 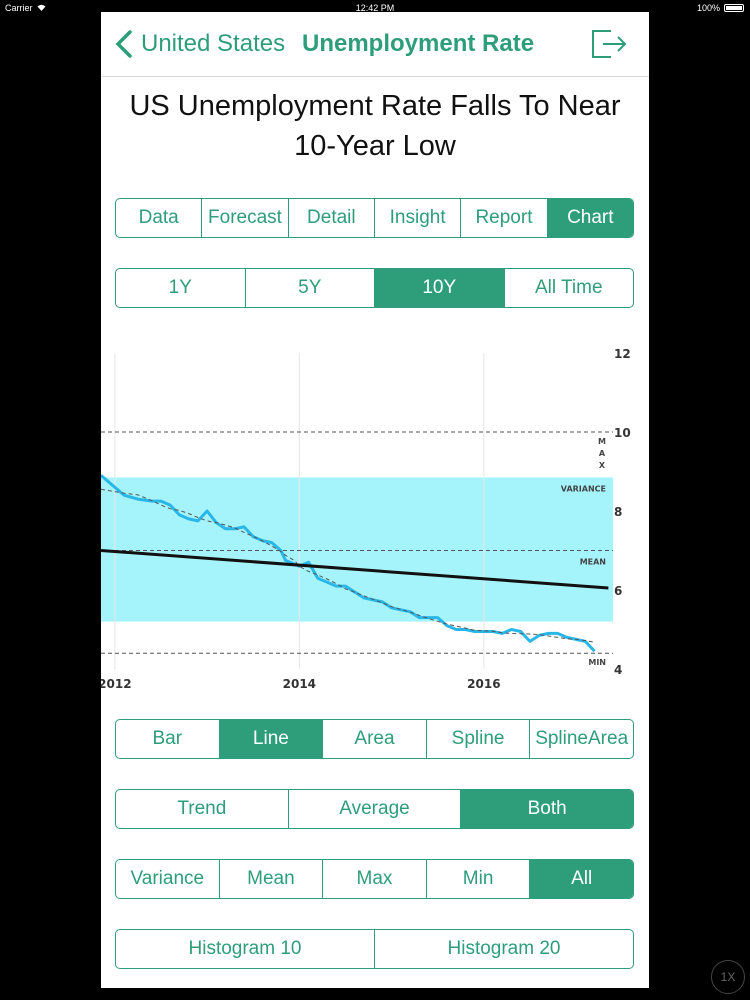 What do you see at coordinates (355, 569) in the screenshot?
I see `trend-line` at bounding box center [355, 569].